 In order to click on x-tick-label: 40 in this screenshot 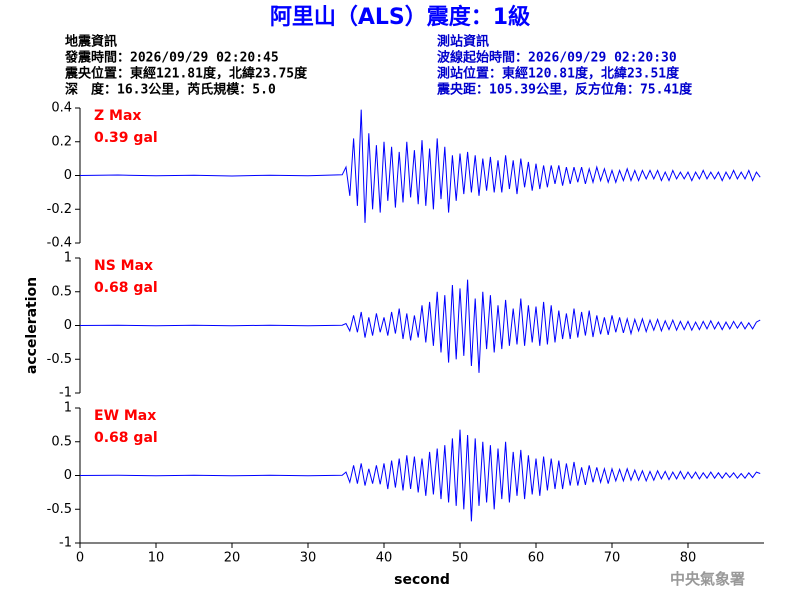, I will do `click(384, 558)`.